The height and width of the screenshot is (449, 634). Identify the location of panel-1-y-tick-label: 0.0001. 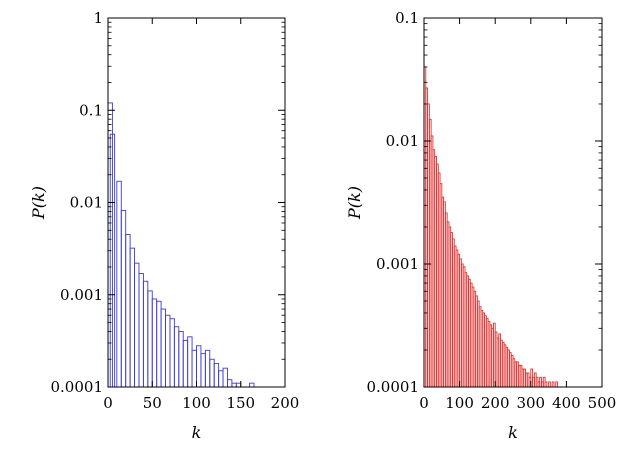
(77, 387).